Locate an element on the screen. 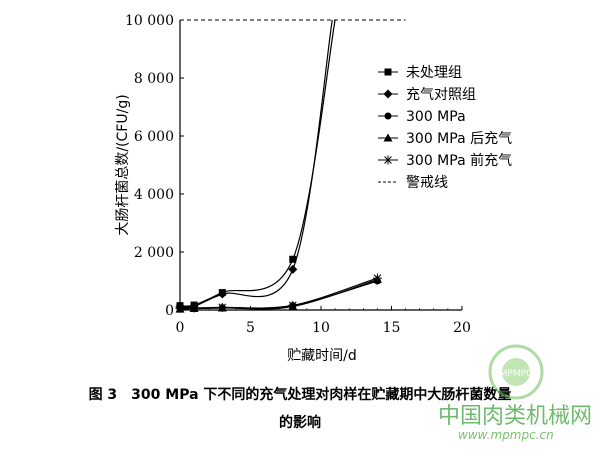  y-tick-label: 10 000 is located at coordinates (149, 21).